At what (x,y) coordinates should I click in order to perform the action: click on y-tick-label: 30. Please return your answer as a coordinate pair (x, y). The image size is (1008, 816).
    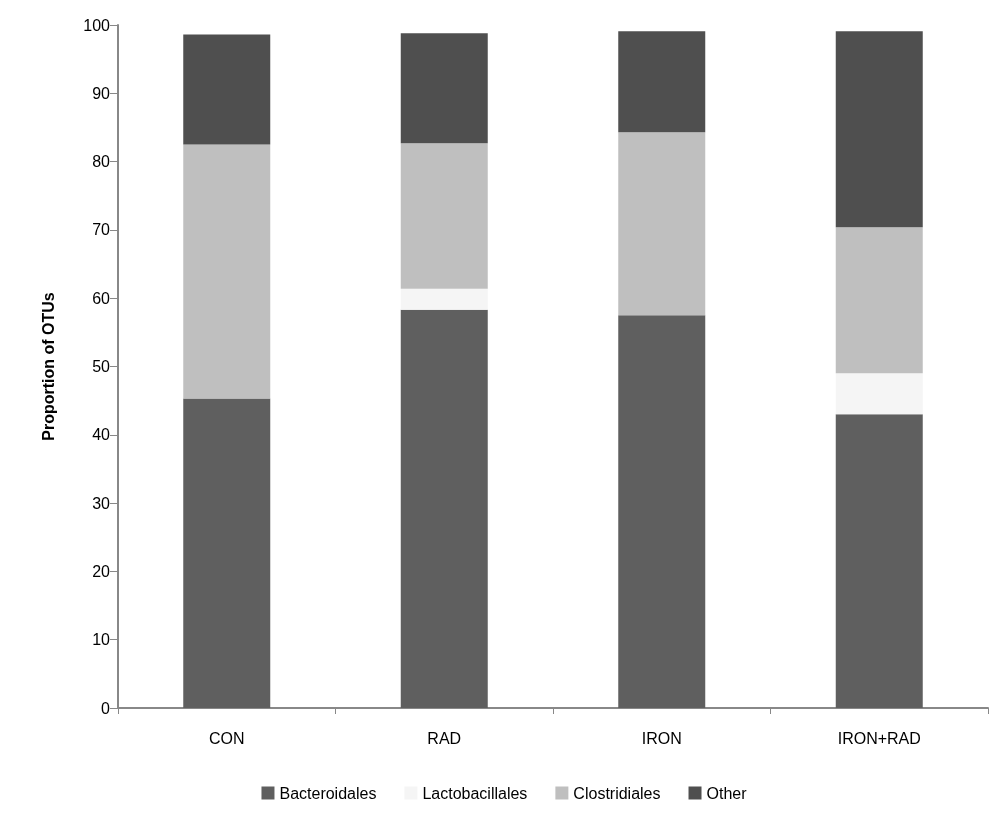
    Looking at the image, I should click on (101, 503).